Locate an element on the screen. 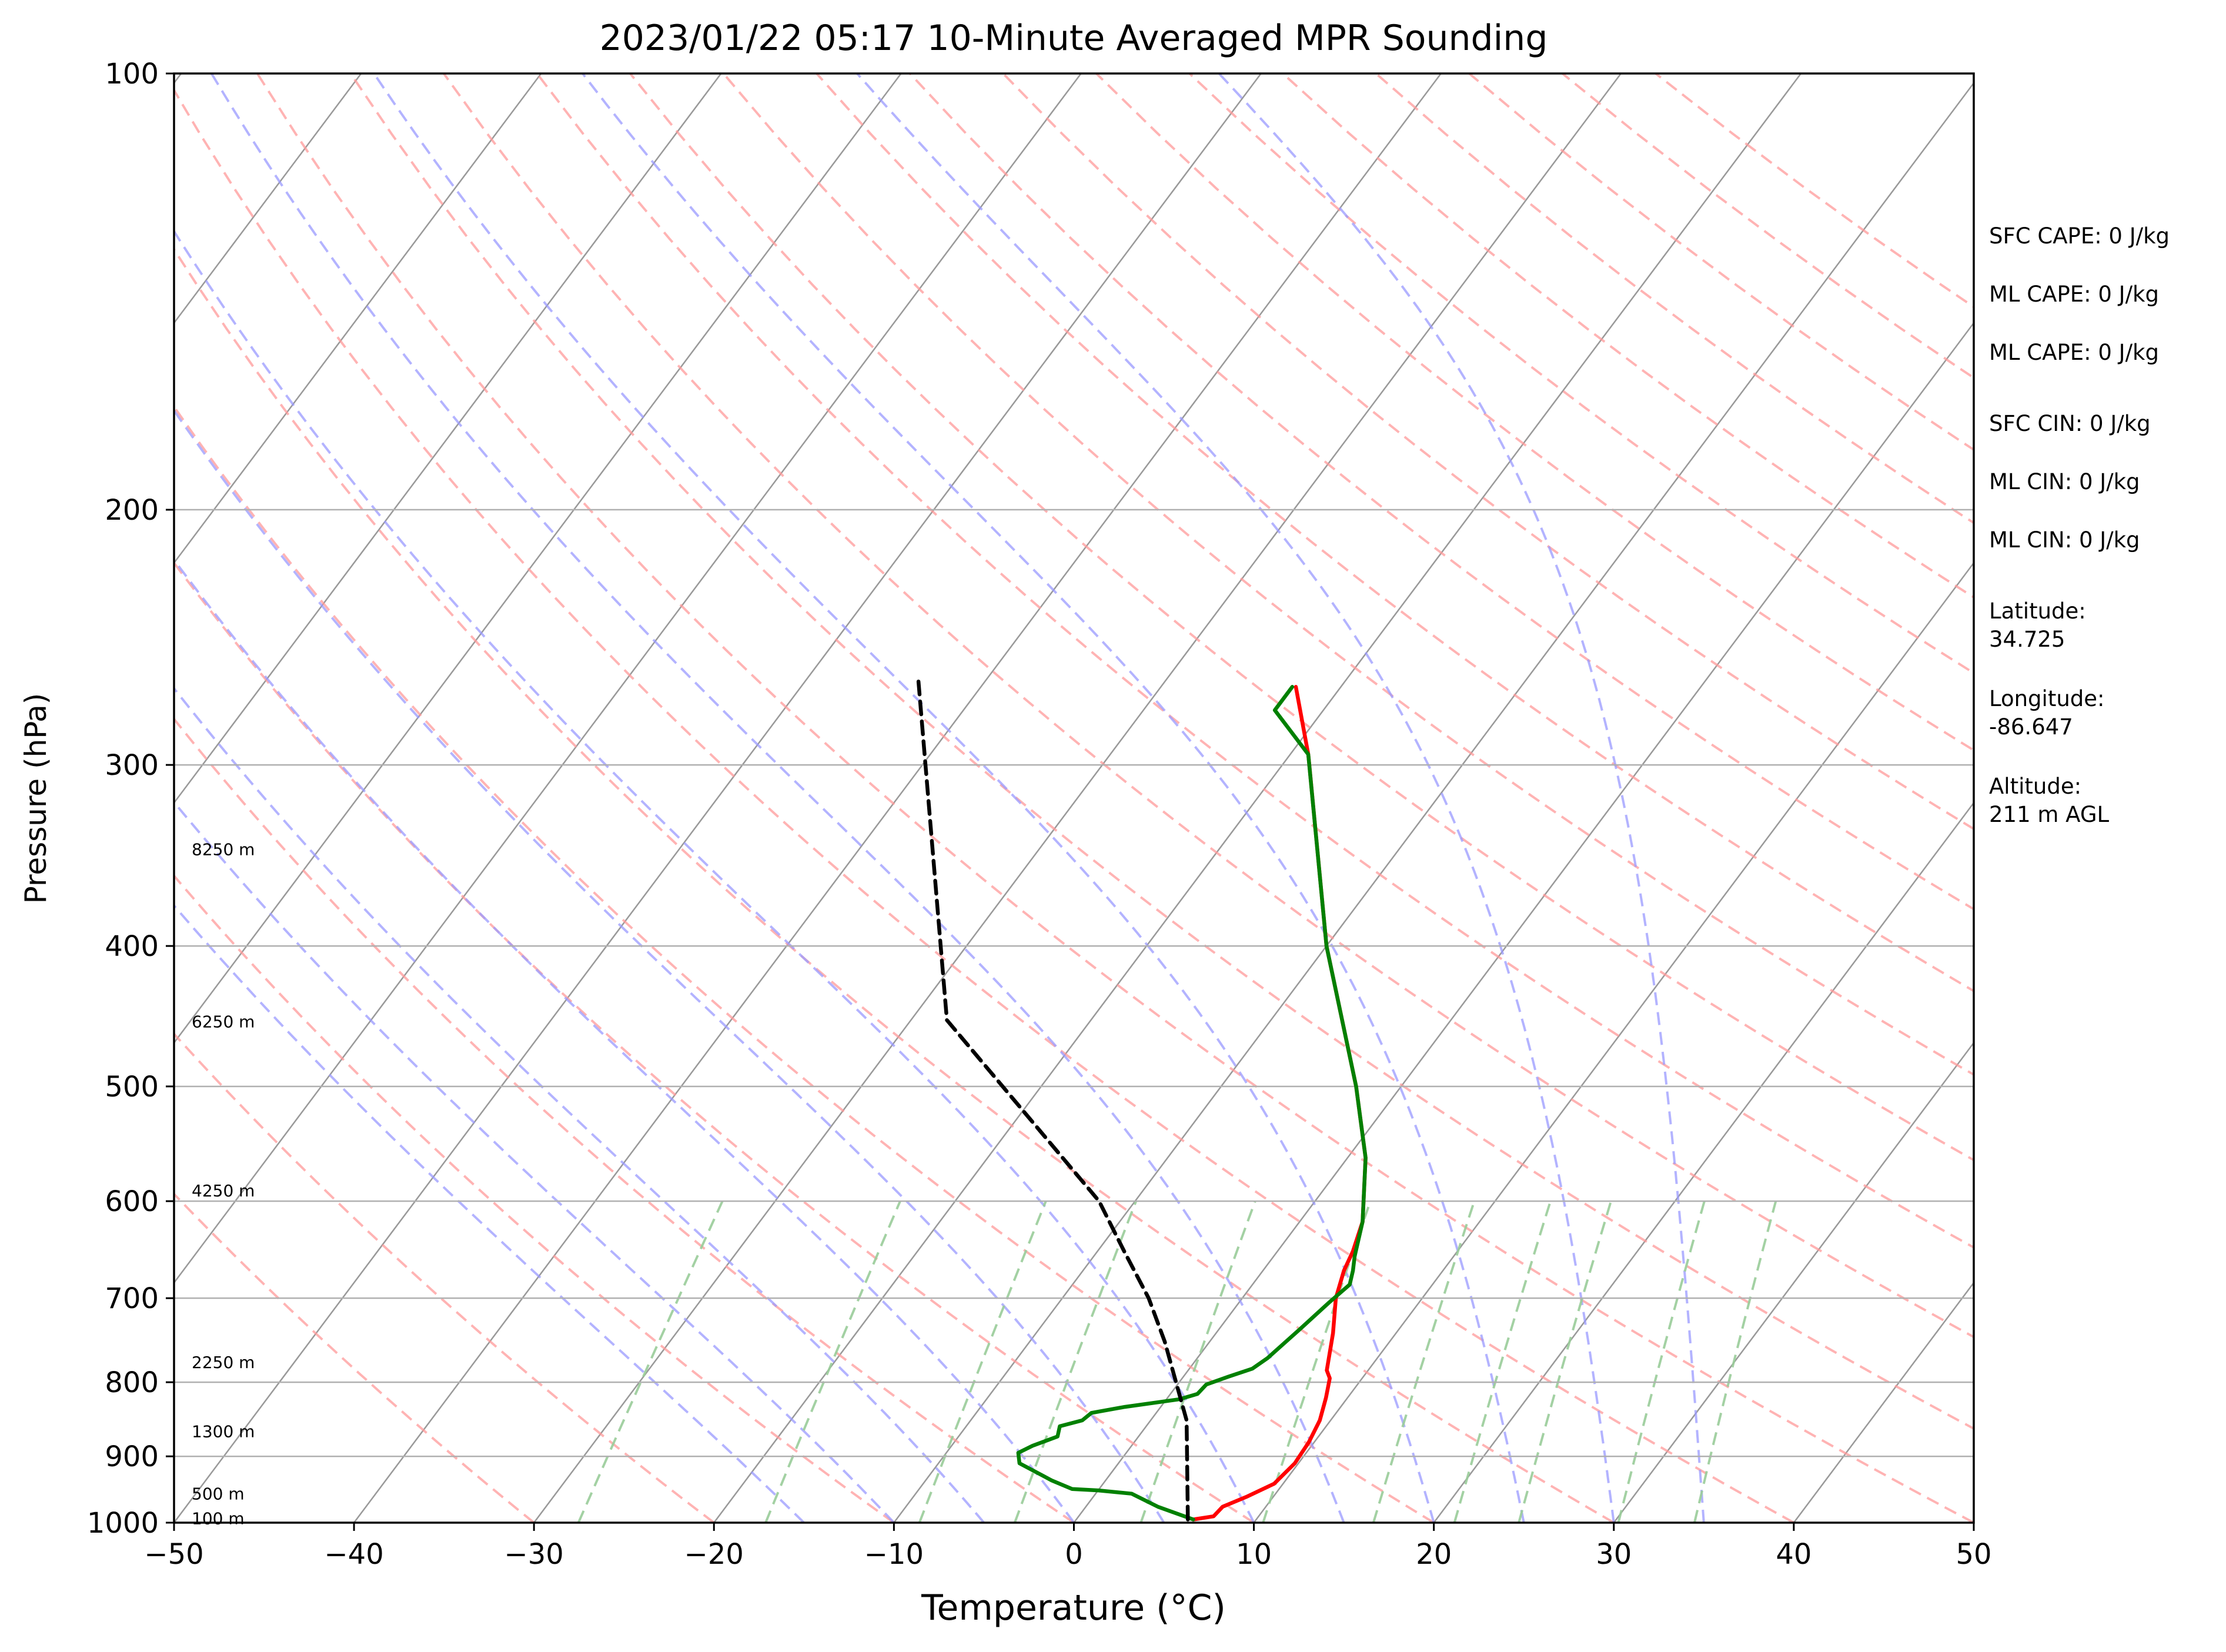 Image resolution: width=2226 pixels, height=1652 pixels. latitude-text: Latitude: 34.725 is located at coordinates (2038, 625).